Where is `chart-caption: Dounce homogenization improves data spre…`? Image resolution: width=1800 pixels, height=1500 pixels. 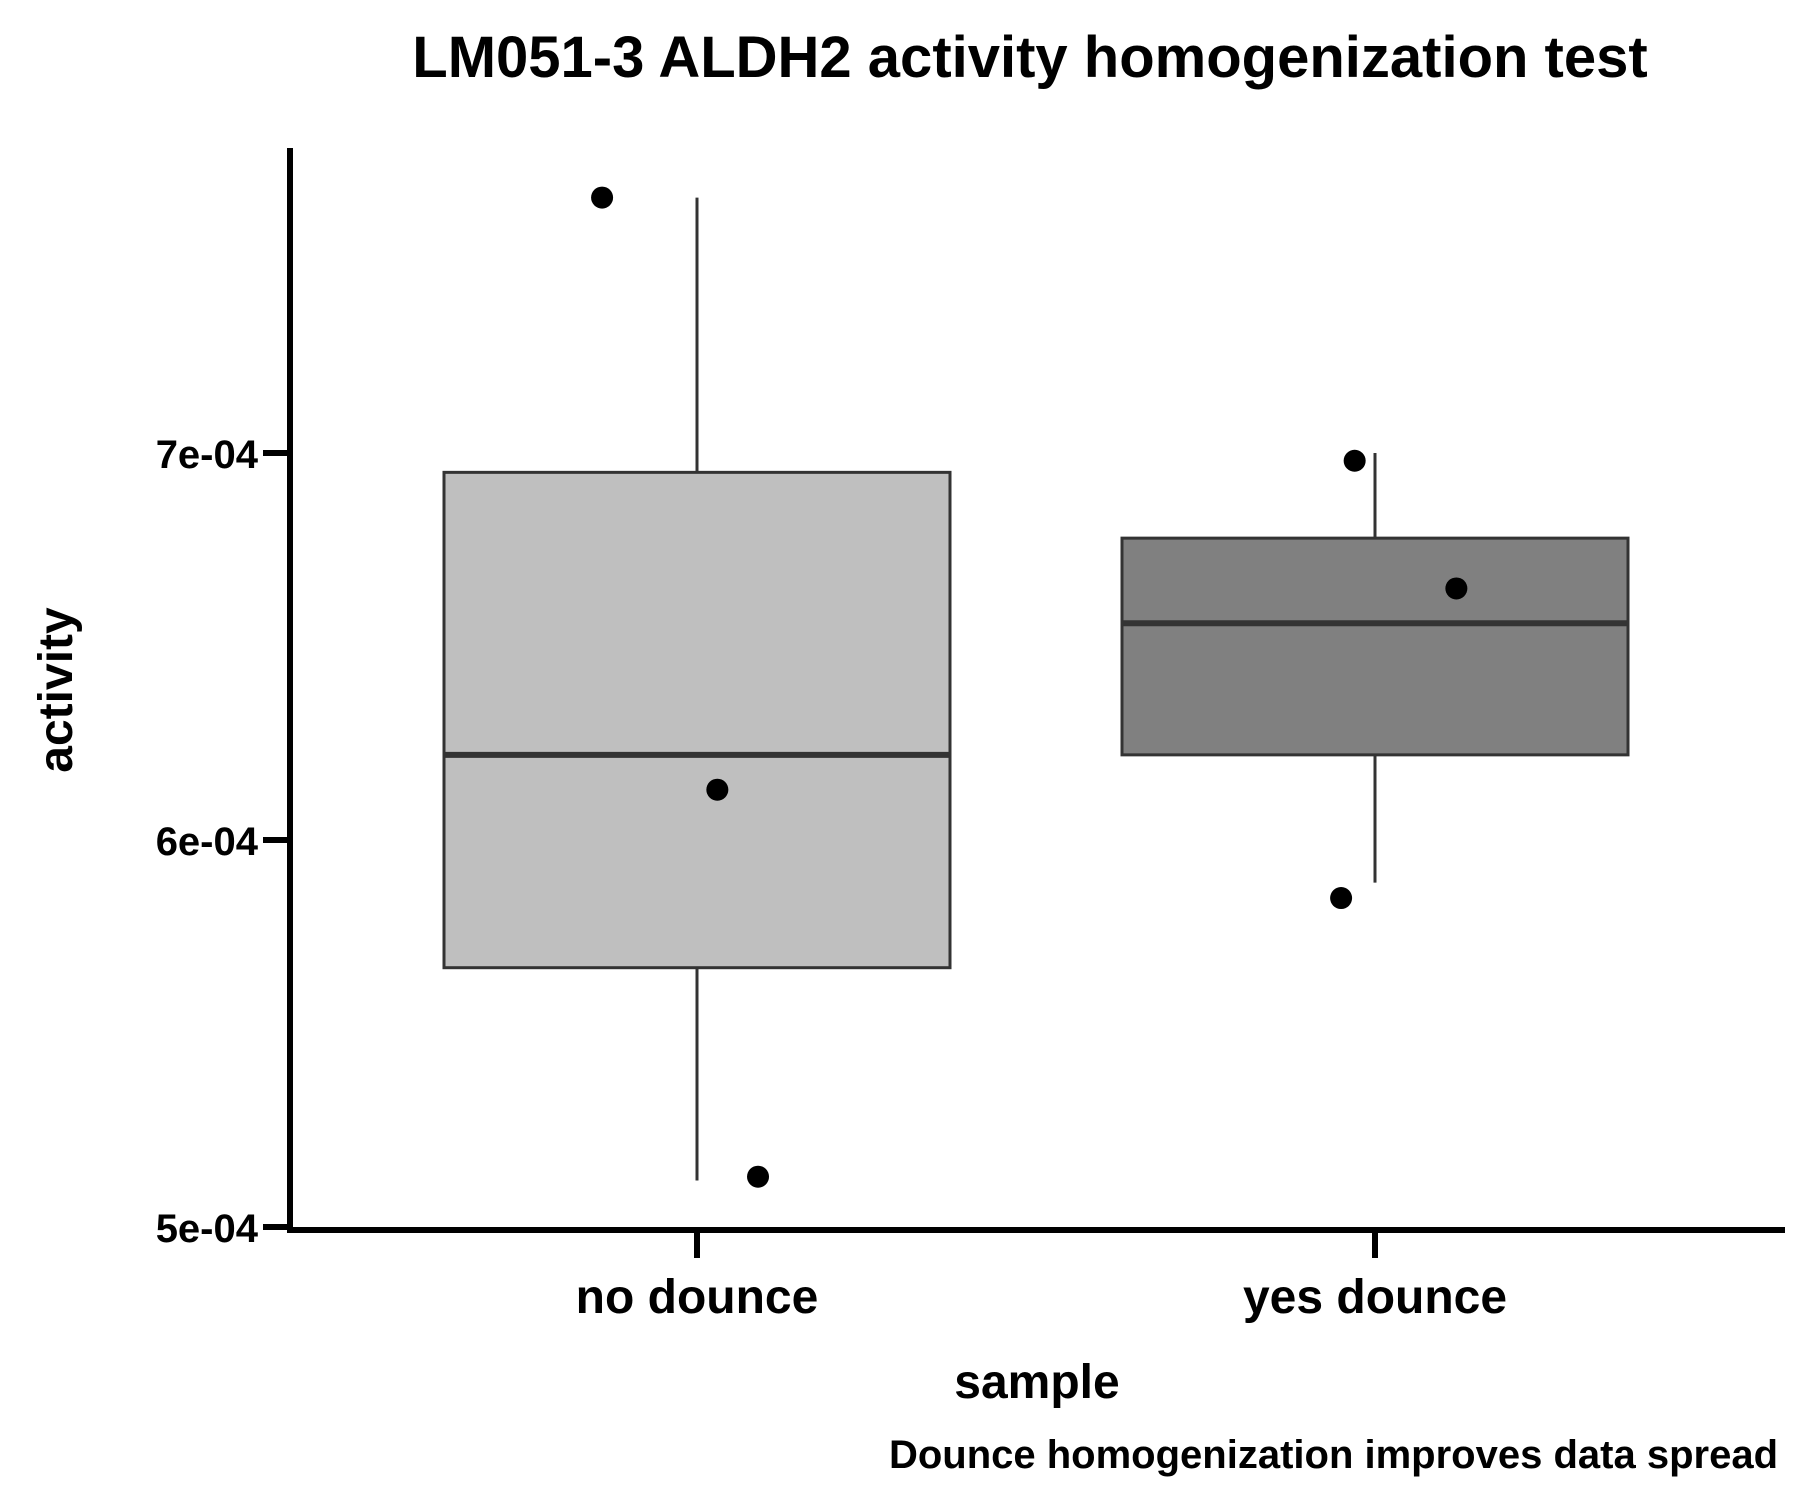
chart-caption: Dounce homogenization improves data spre… is located at coordinates (1333, 1455).